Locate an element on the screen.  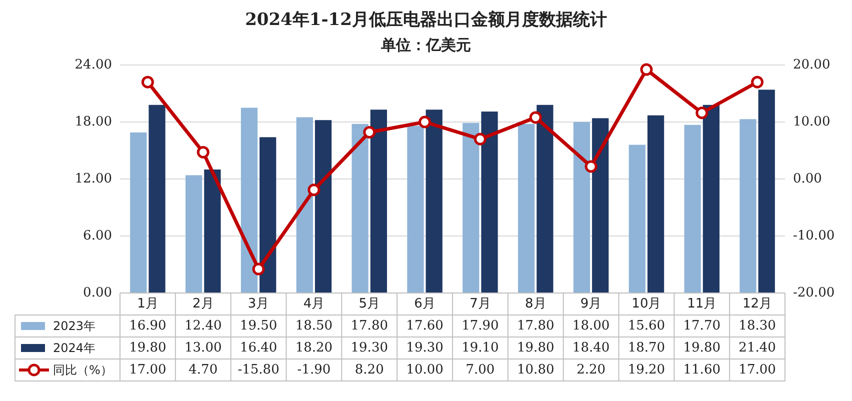
y-tick-label: 6.00 is located at coordinates (97, 236).